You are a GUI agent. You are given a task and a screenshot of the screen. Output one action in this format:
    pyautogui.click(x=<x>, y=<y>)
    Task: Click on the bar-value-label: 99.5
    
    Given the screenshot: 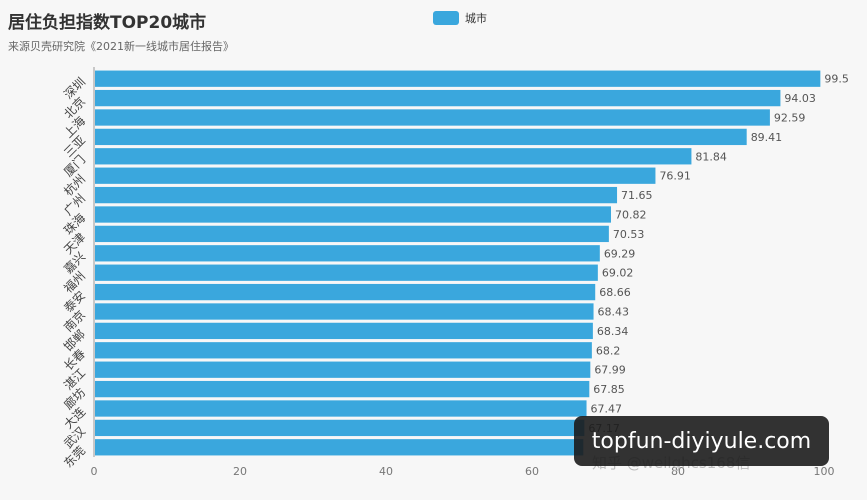 What is the action you would take?
    pyautogui.click(x=836, y=79)
    